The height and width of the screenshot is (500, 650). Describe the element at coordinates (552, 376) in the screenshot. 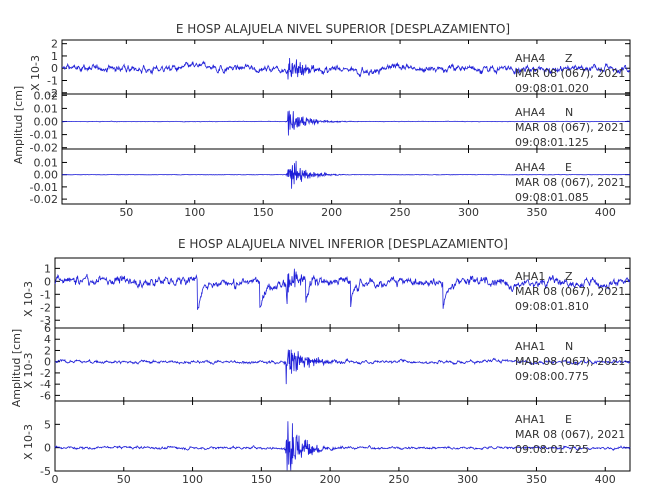

I see `time-label: 09:08:00.775` at that location.